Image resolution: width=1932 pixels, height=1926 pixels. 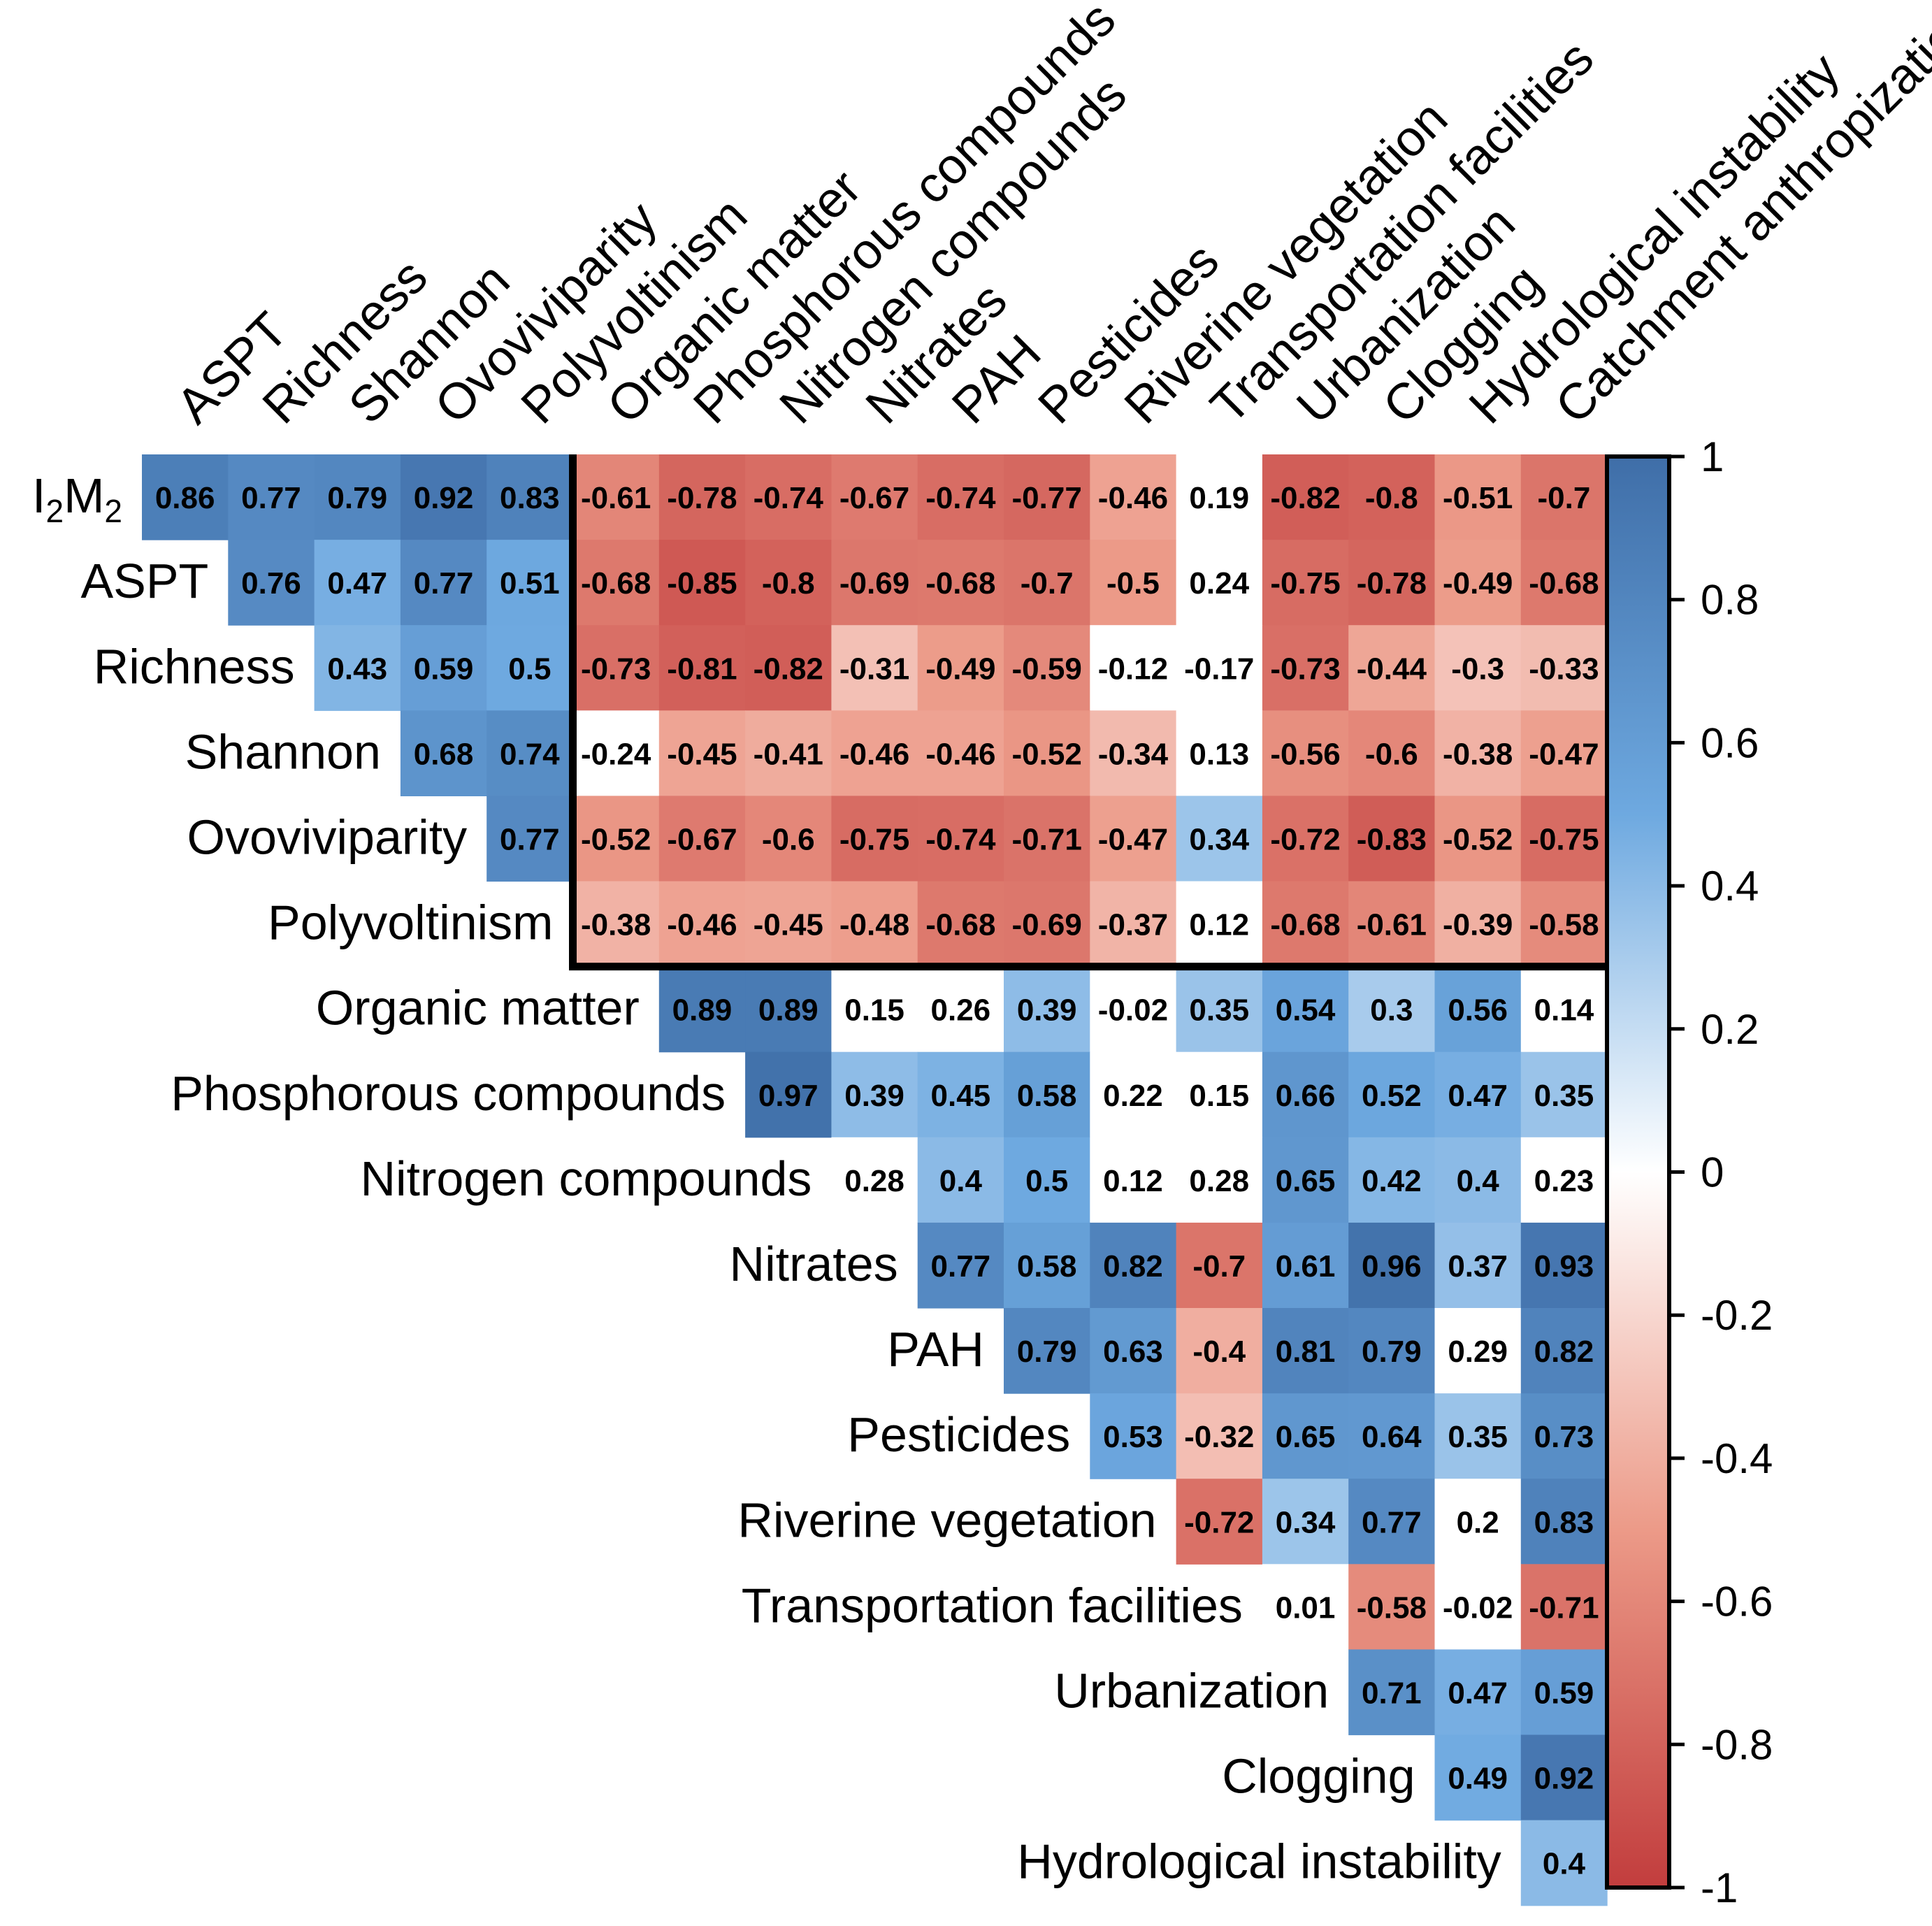 What do you see at coordinates (961, 1010) in the screenshot?
I see `cell-value: 0.26` at bounding box center [961, 1010].